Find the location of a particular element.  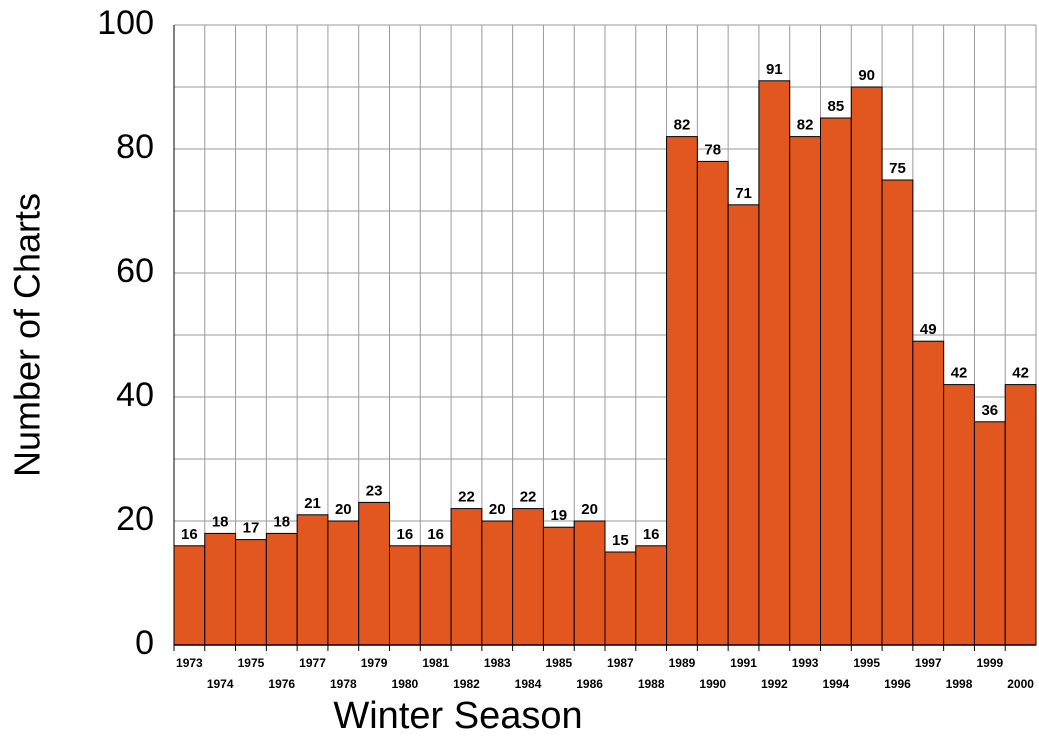

value-label: 15 is located at coordinates (620, 540).